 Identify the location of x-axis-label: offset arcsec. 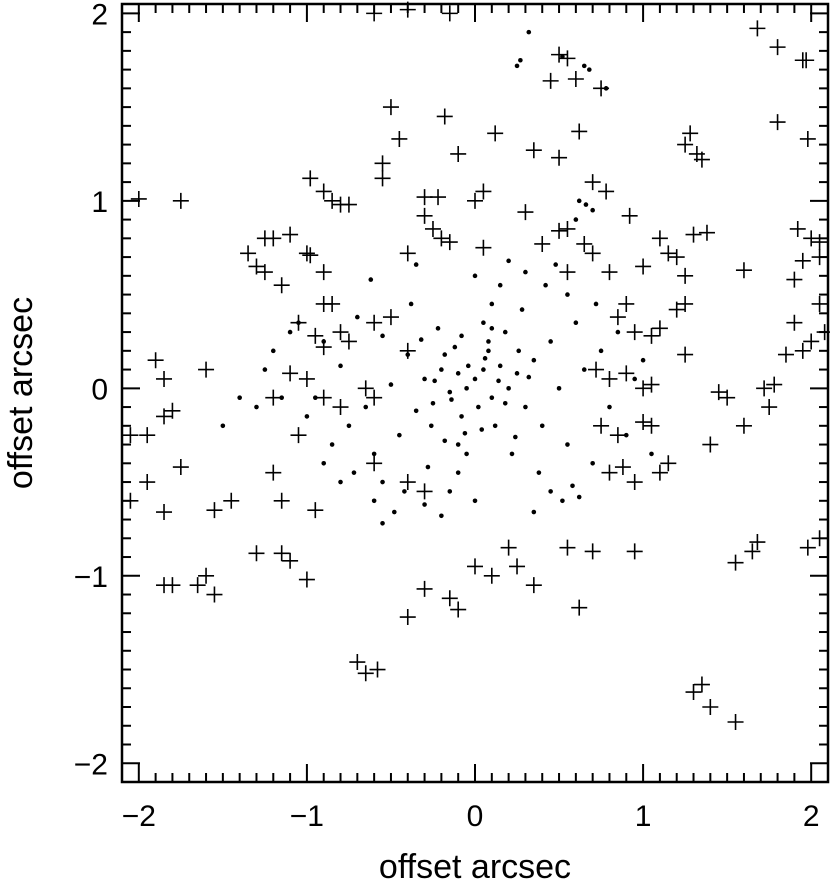
(475, 865).